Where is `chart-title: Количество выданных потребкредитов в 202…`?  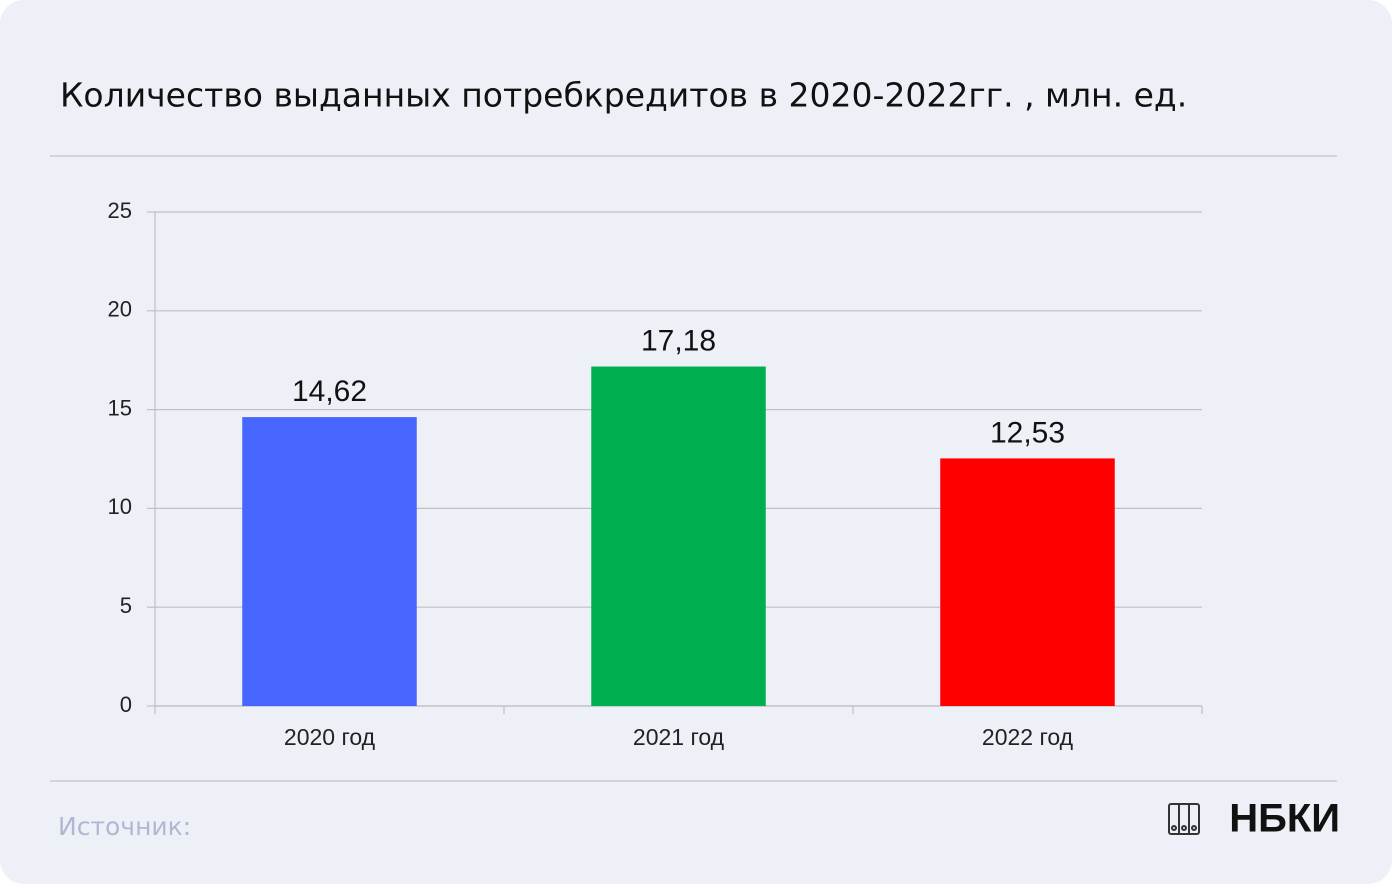
chart-title: Количество выданных потребкредитов в 202… is located at coordinates (623, 95).